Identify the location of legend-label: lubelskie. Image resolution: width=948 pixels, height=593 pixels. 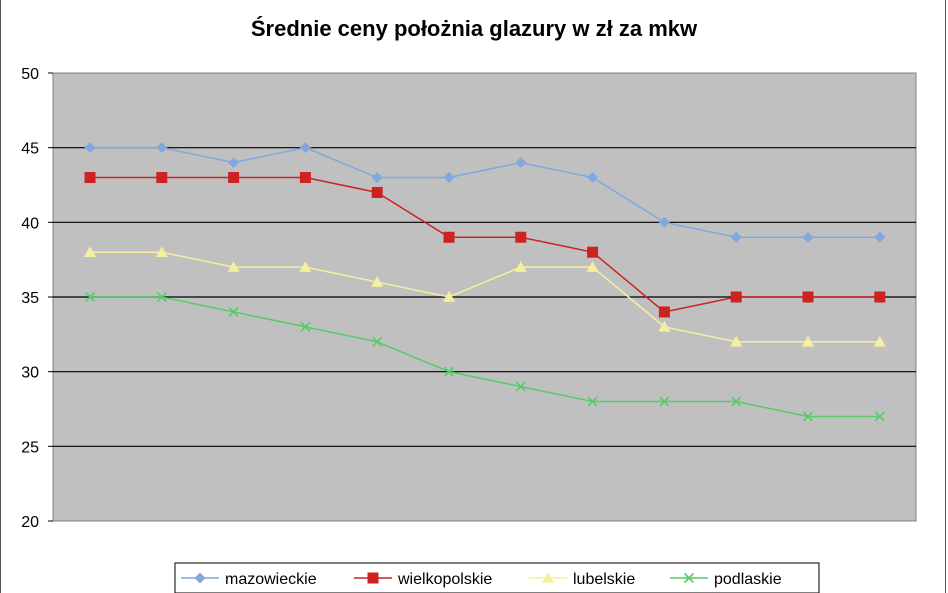
(604, 579).